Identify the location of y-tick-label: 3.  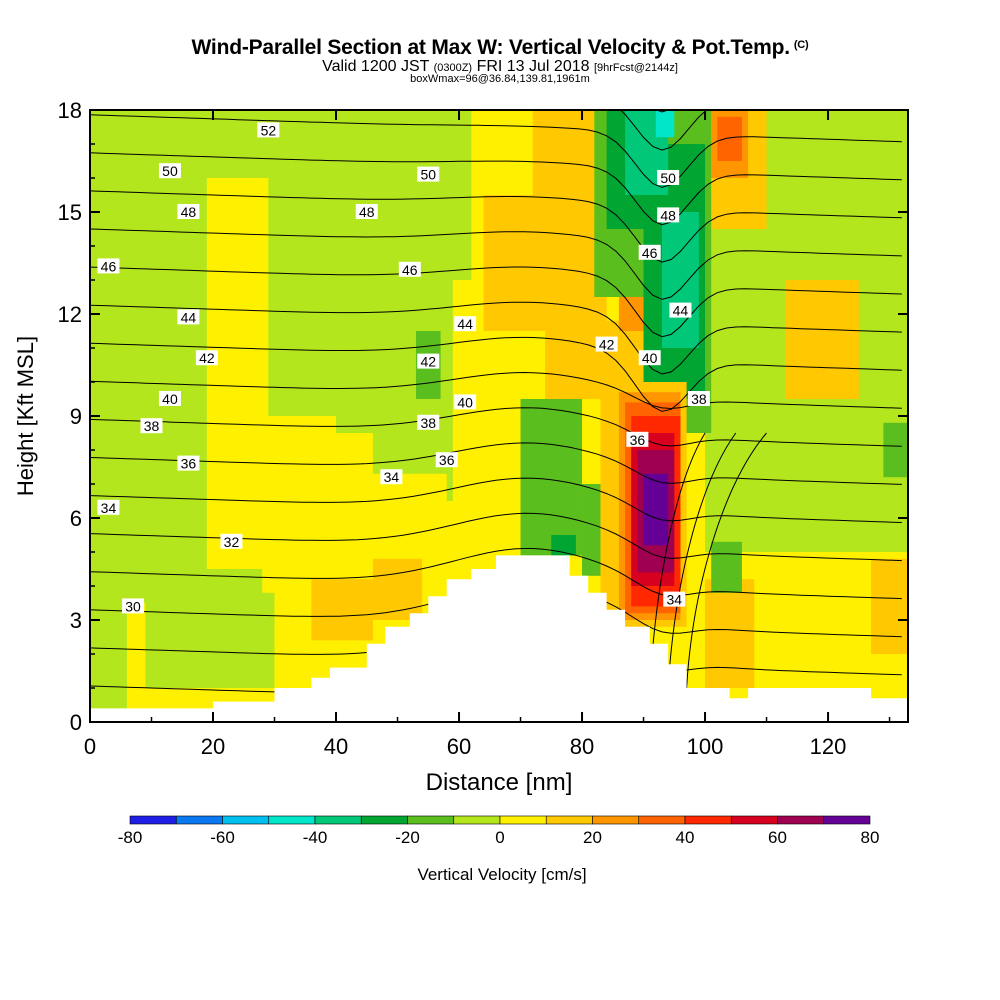
(76, 620).